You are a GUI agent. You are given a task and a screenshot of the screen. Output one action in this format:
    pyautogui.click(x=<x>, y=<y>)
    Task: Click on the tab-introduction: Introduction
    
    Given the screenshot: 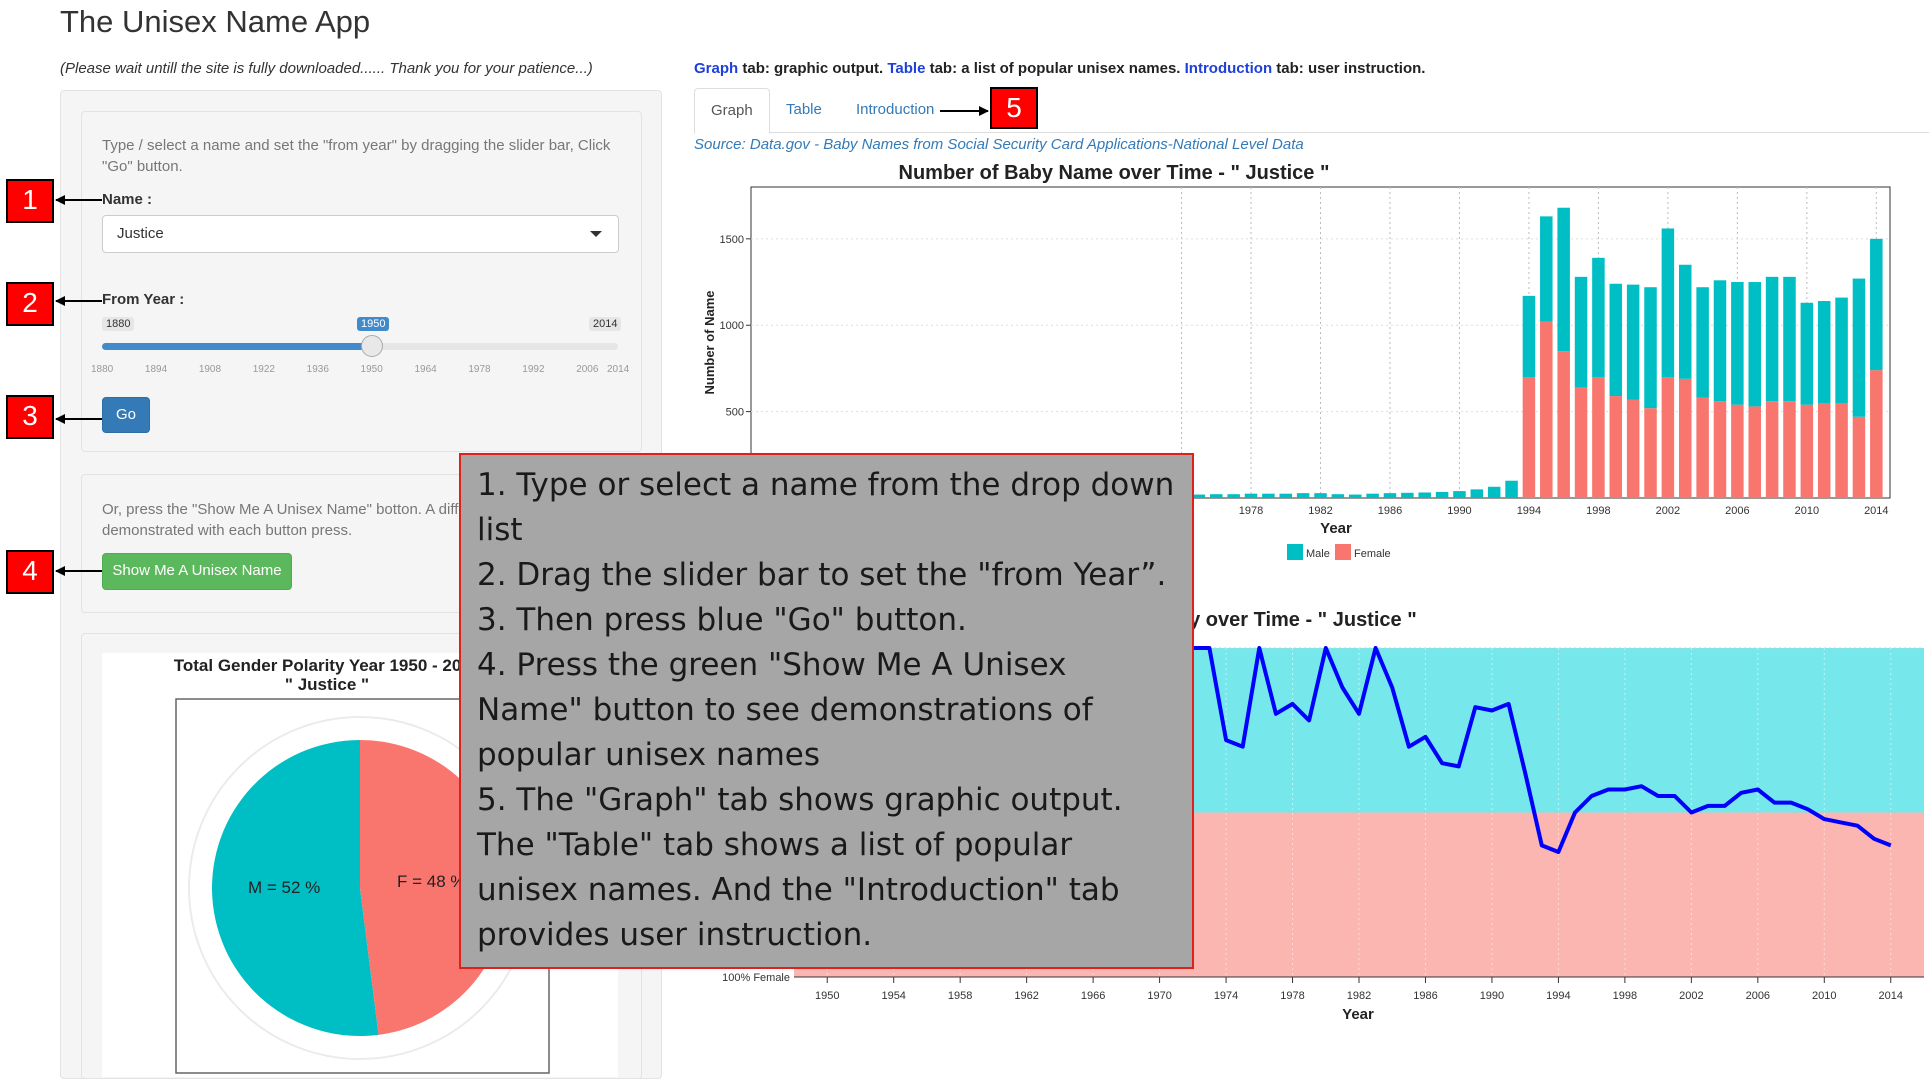 What is the action you would take?
    pyautogui.click(x=895, y=109)
    